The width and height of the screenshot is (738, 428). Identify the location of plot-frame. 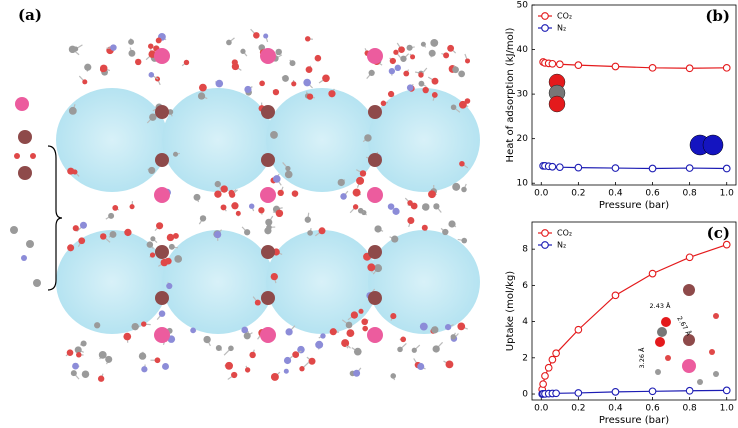
(634, 95).